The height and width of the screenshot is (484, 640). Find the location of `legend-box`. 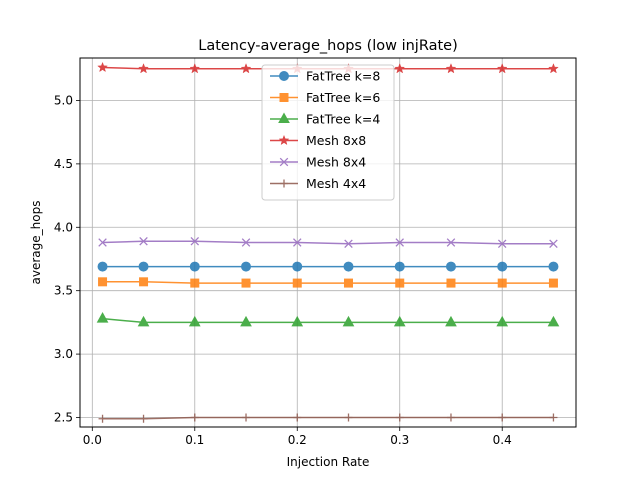

legend-box is located at coordinates (328, 132).